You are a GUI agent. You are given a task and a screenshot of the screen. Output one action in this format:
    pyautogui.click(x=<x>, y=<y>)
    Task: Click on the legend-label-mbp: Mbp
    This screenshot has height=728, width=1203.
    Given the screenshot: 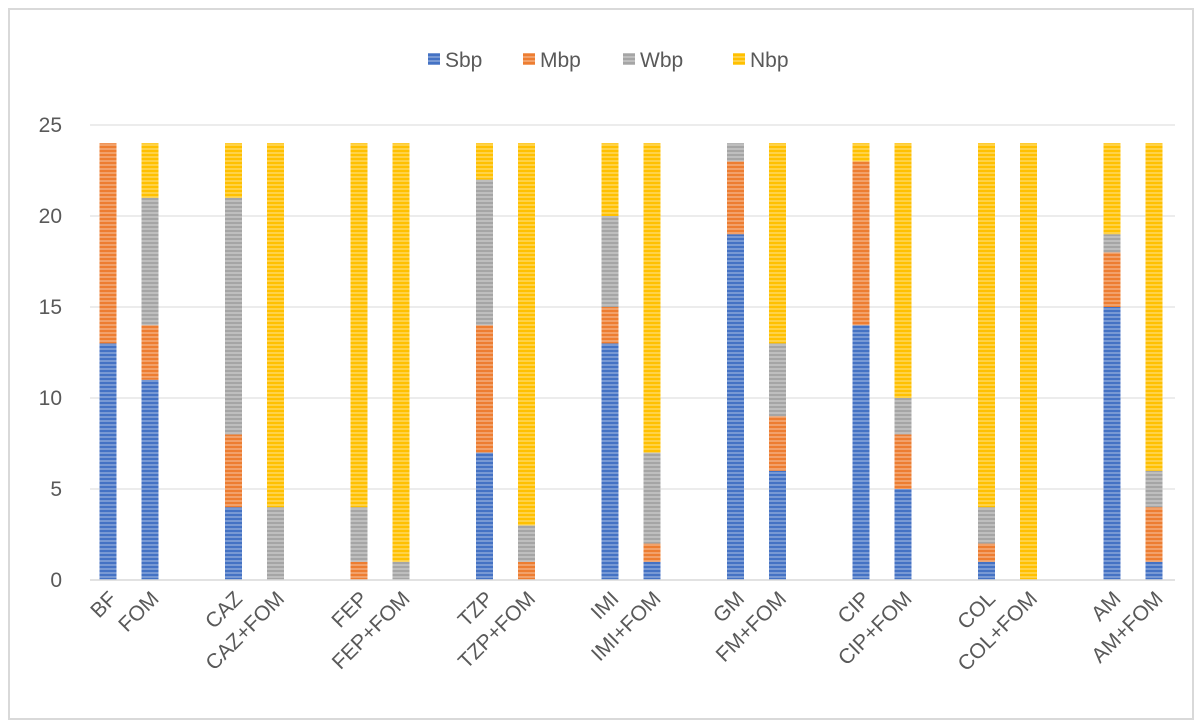 What is the action you would take?
    pyautogui.click(x=560, y=60)
    